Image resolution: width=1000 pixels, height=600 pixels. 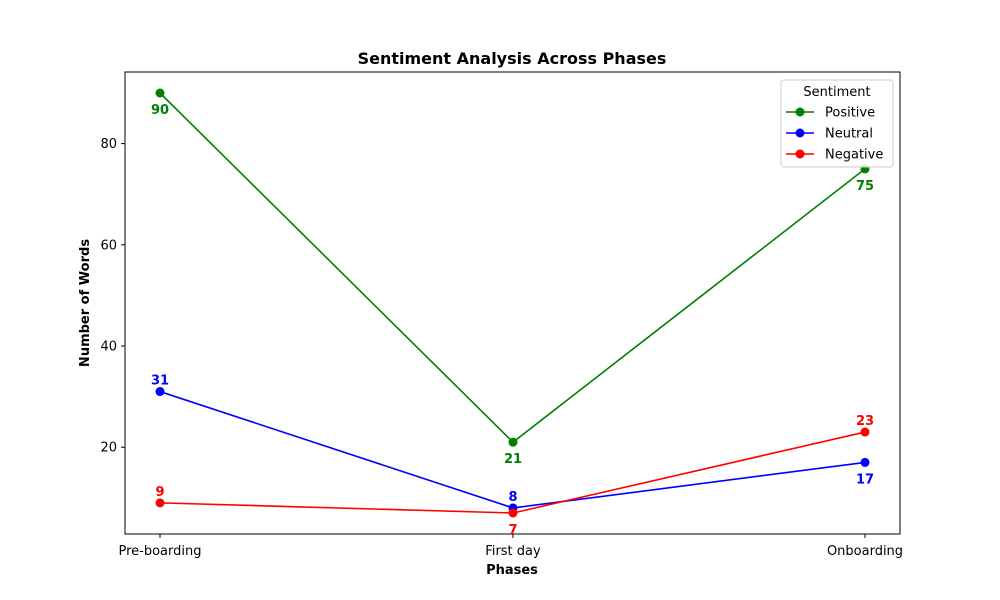 I want to click on data-label-negative: 7, so click(x=512, y=530).